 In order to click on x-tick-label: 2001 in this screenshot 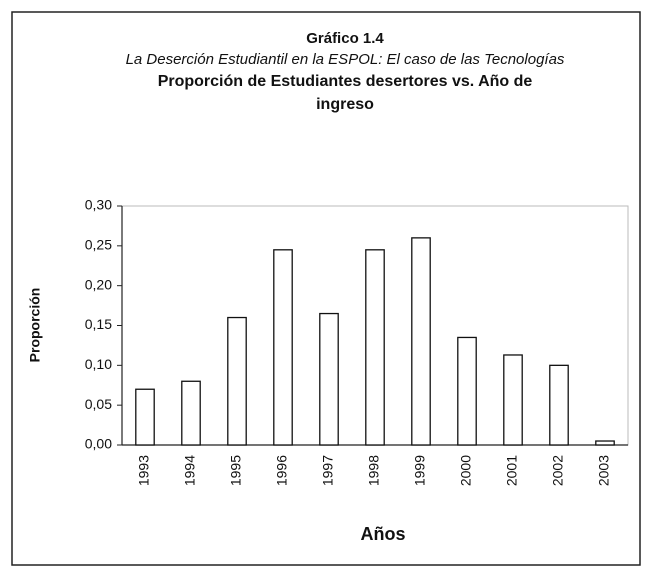, I will do `click(512, 470)`.